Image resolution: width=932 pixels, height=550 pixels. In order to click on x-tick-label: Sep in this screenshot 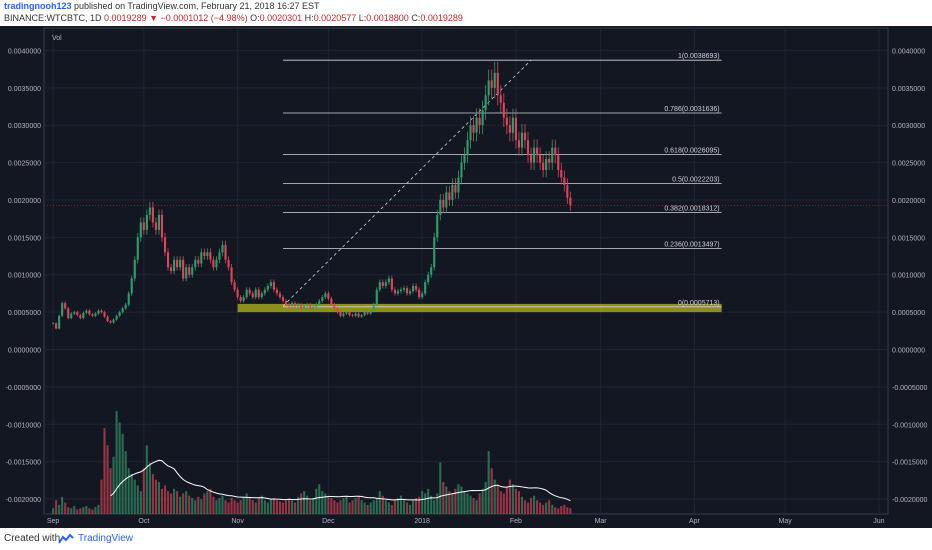, I will do `click(53, 521)`.